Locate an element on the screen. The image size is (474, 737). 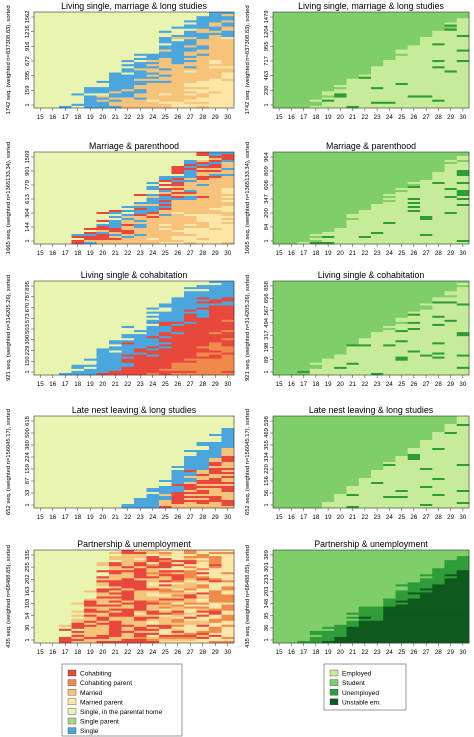
x-tick-label: 19 is located at coordinates (328, 117).